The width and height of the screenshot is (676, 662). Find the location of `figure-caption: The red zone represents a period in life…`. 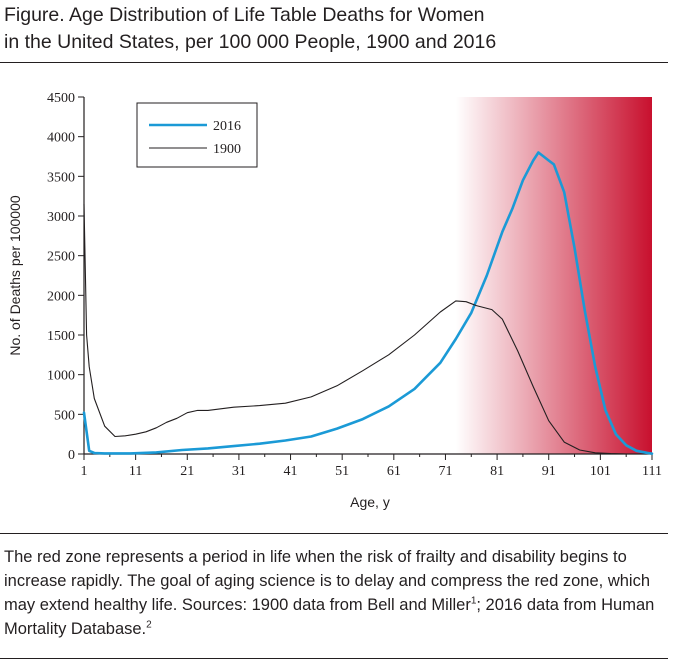

figure-caption: The red zone represents a period in life… is located at coordinates (336, 593).